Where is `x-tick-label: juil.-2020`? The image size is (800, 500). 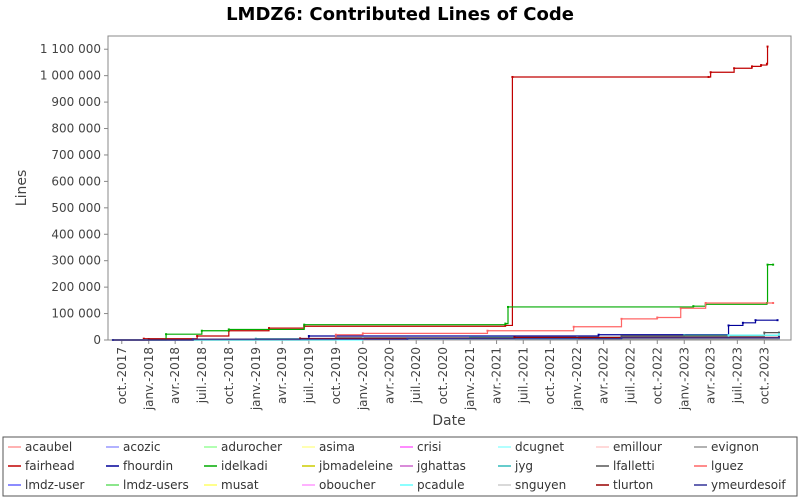
x-tick-label: juil.-2020 is located at coordinates (416, 375).